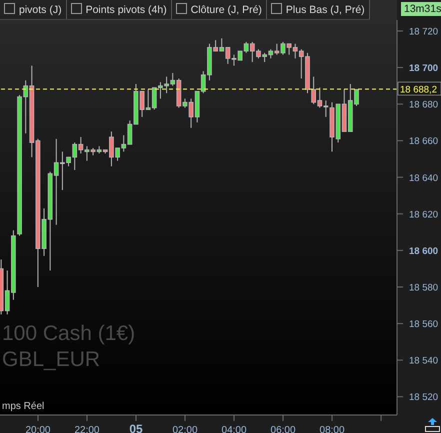  I want to click on text: Points pivots (4h), so click(119, 9).